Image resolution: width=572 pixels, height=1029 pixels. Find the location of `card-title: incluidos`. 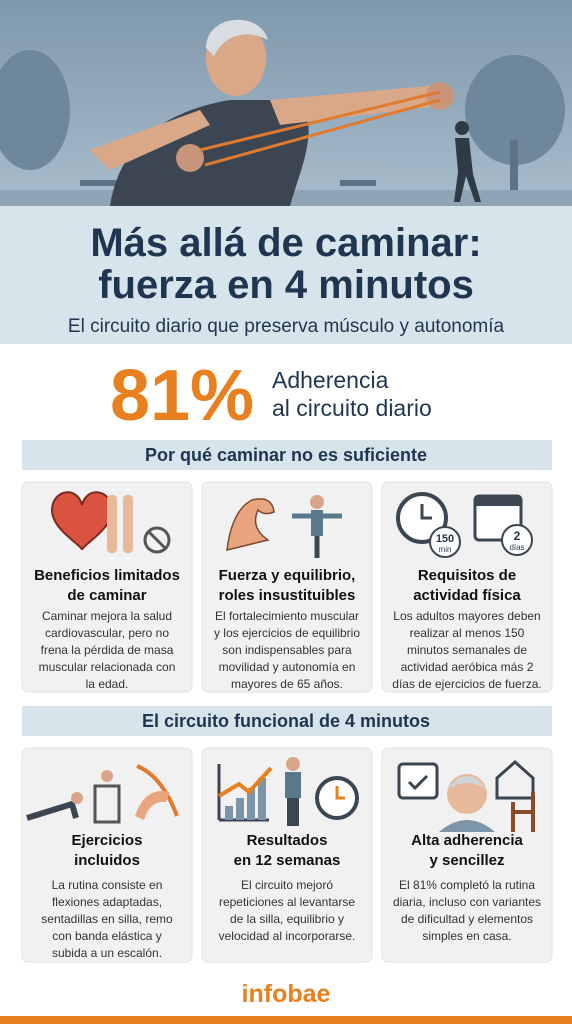

card-title: incluidos is located at coordinates (107, 860).